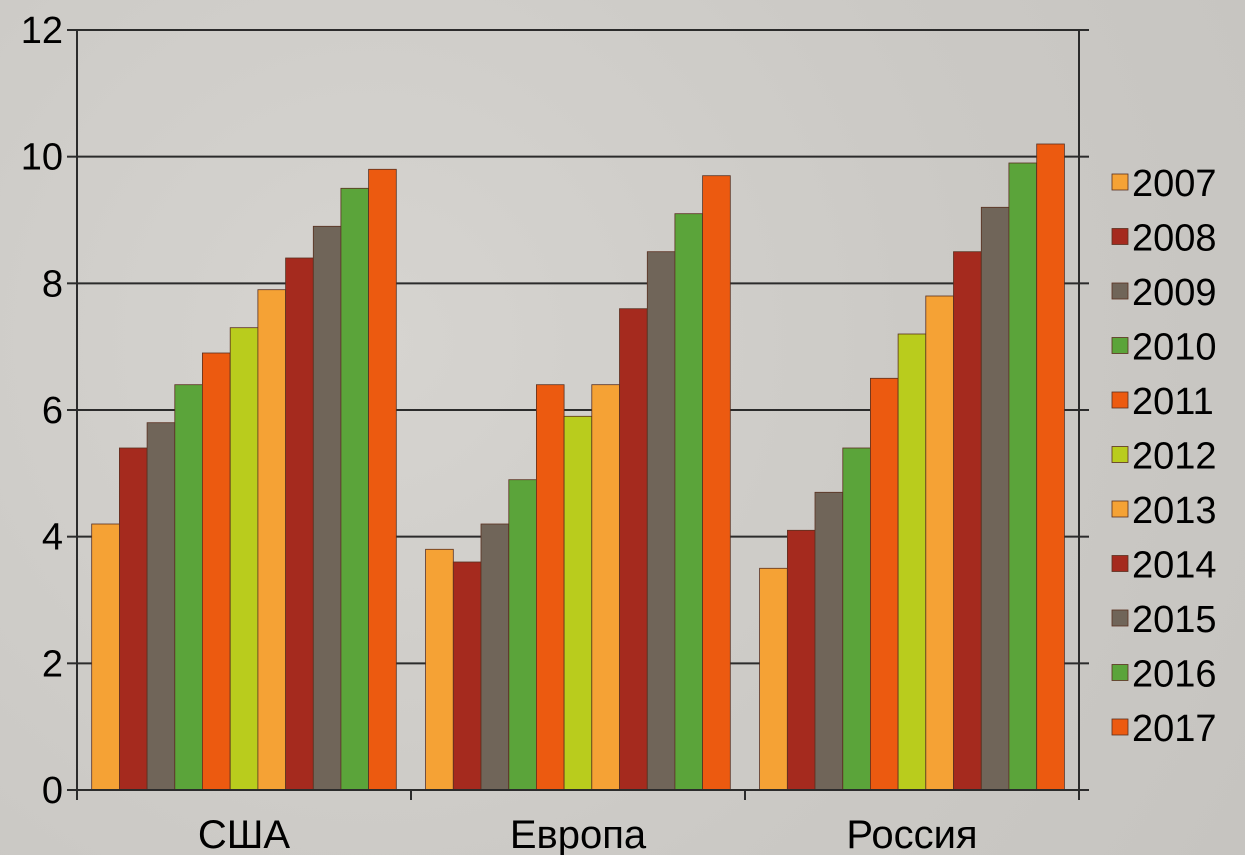 The width and height of the screenshot is (1245, 855). What do you see at coordinates (1120, 563) in the screenshot?
I see `legend-swatch-2014` at bounding box center [1120, 563].